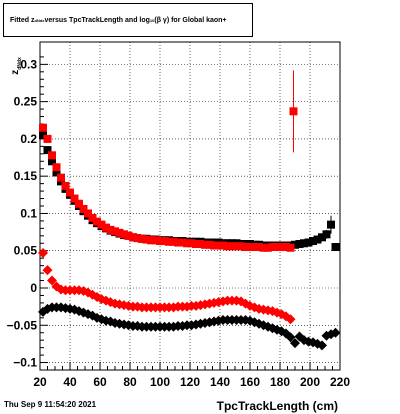  What do you see at coordinates (152, 20) in the screenshot?
I see `title-subscript-10: 10` at bounding box center [152, 20].